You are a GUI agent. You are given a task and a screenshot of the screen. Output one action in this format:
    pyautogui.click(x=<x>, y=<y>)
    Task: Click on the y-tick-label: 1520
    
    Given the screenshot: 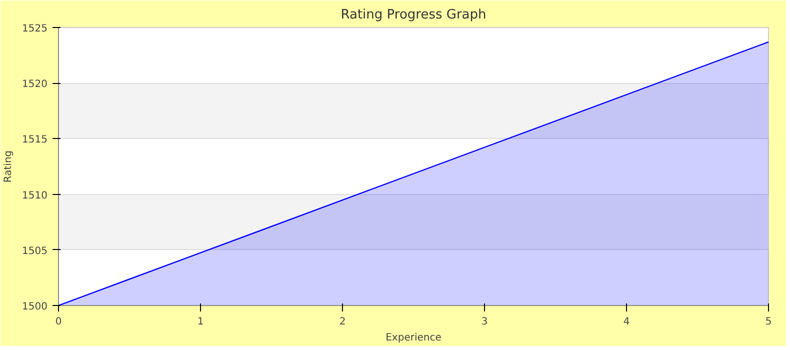 What is the action you would take?
    pyautogui.click(x=35, y=84)
    